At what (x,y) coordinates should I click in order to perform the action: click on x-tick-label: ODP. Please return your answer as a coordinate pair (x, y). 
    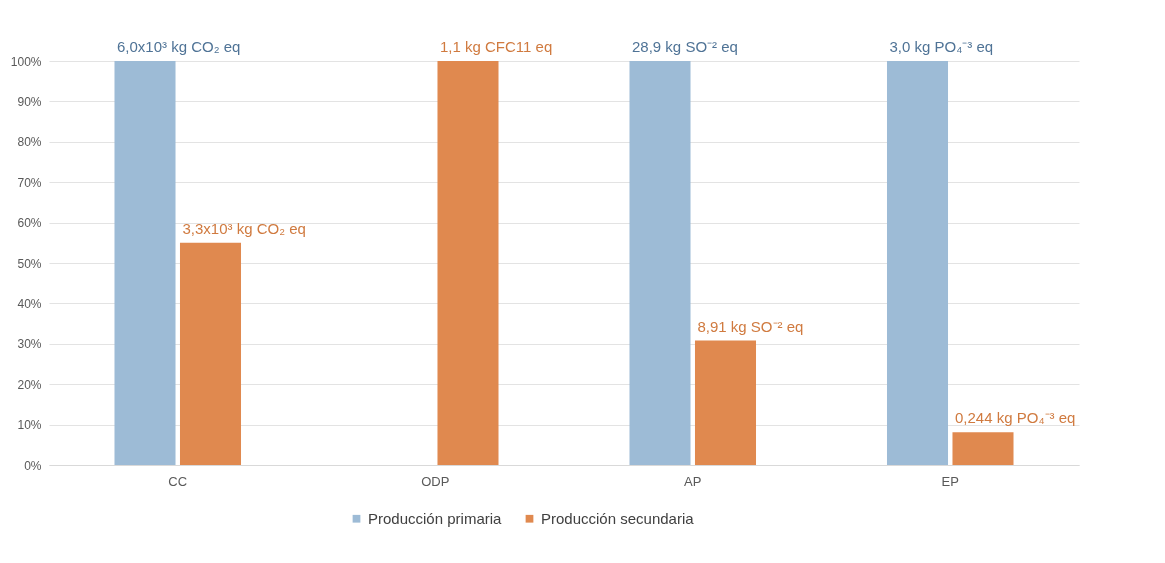
    Looking at the image, I should click on (435, 481).